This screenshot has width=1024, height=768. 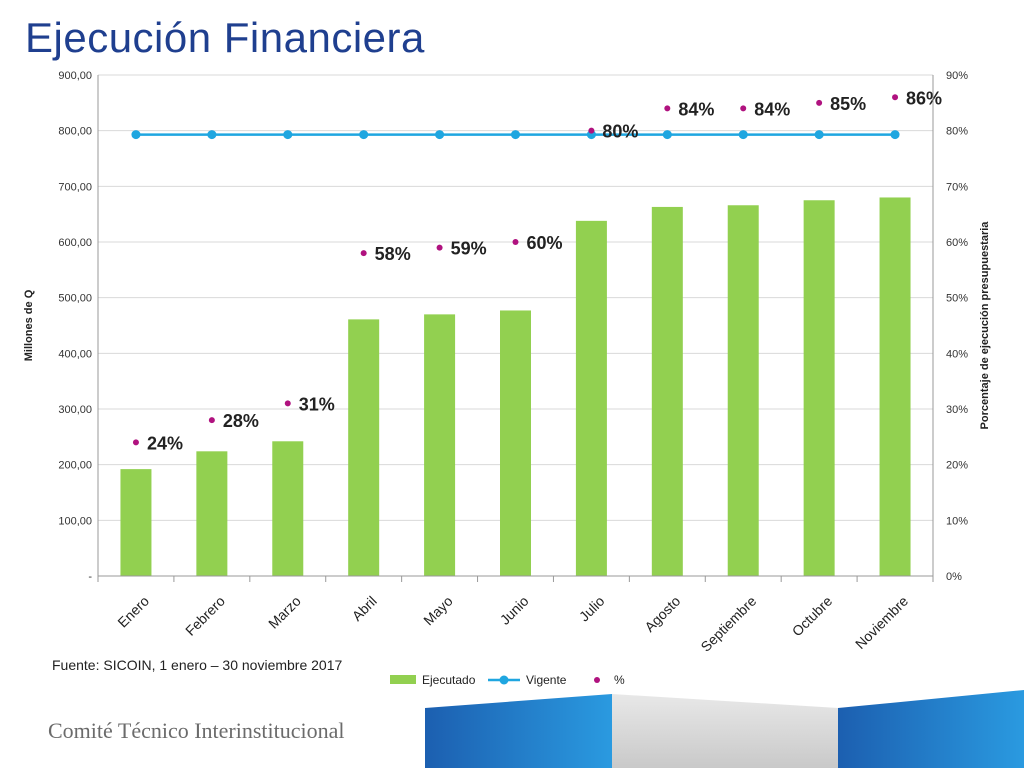 I want to click on x-tick-label: Agosto, so click(x=662, y=614).